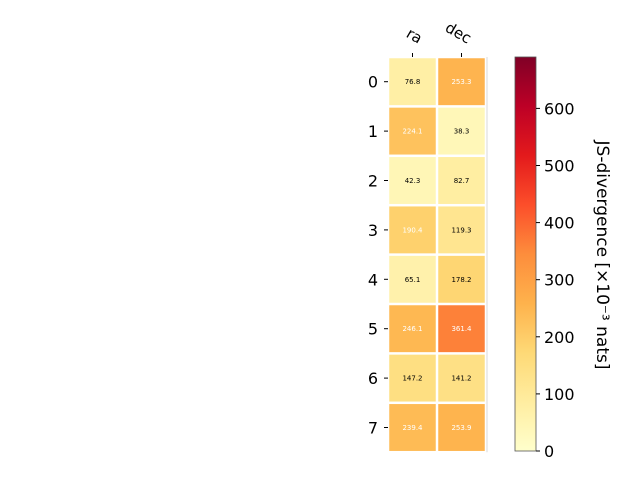  Describe the element at coordinates (525, 254) in the screenshot. I see `colorbar-gradient` at that location.